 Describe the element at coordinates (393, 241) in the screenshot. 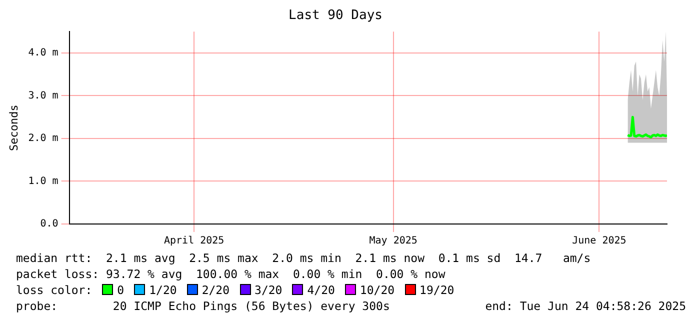

I see `x-tick-label: May 2025` at that location.